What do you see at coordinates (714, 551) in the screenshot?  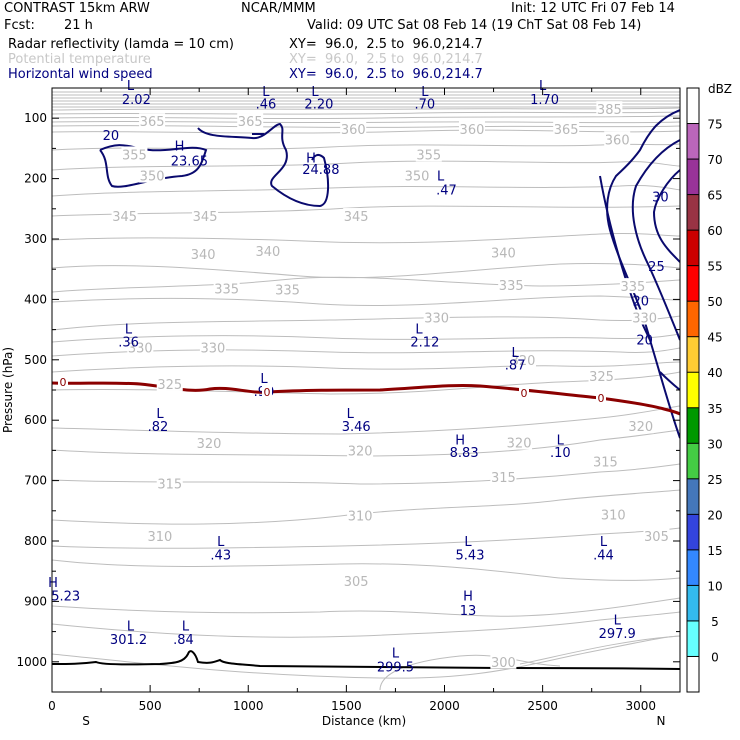 I see `colorbar-label: 15` at bounding box center [714, 551].